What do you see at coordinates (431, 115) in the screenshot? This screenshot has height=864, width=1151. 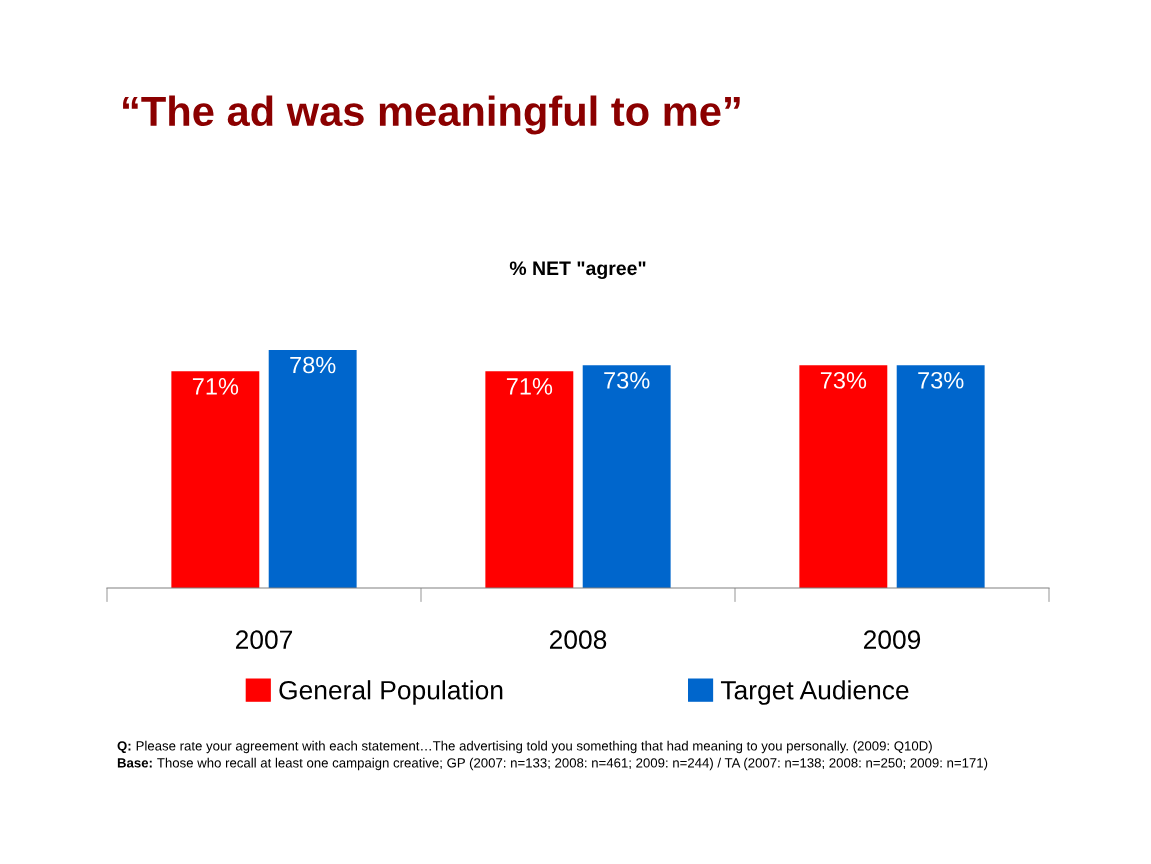 I see `chart-title: “The ad was meaningful to me”` at bounding box center [431, 115].